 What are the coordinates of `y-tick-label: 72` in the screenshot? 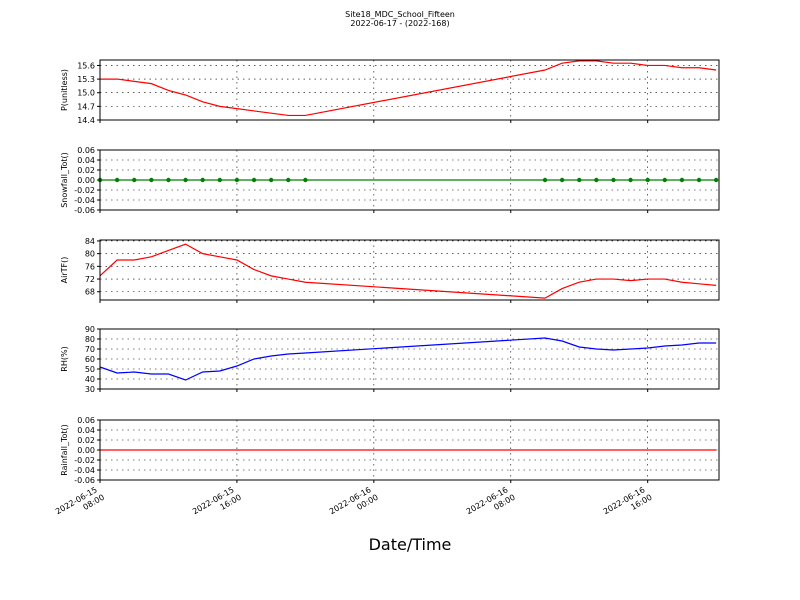 It's located at (90, 279).